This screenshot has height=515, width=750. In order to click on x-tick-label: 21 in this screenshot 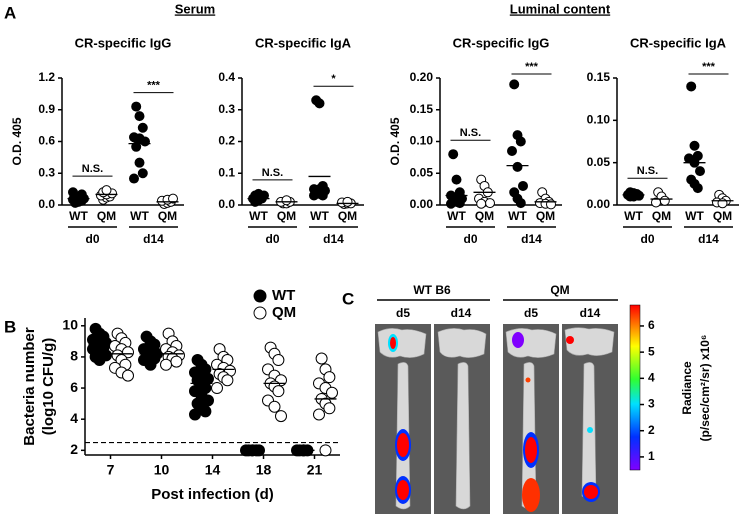, I will do `click(315, 470)`.